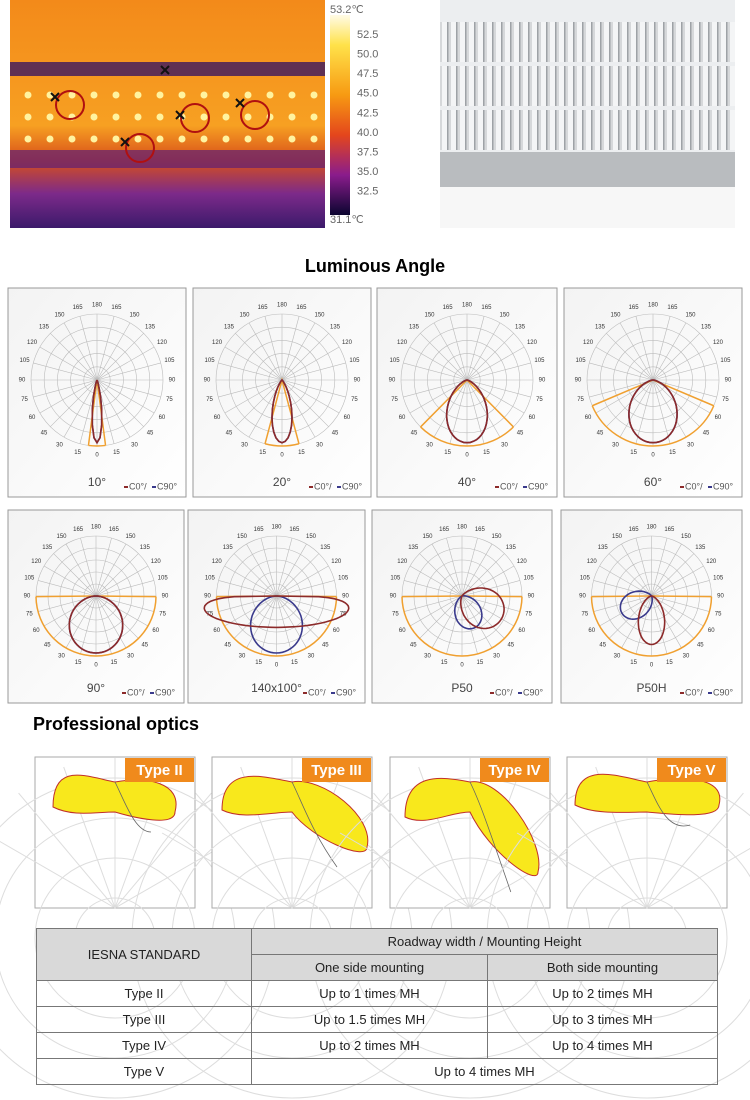 The image size is (750, 1100). What do you see at coordinates (367, 55) in the screenshot?
I see `scale-label: 50.0` at bounding box center [367, 55].